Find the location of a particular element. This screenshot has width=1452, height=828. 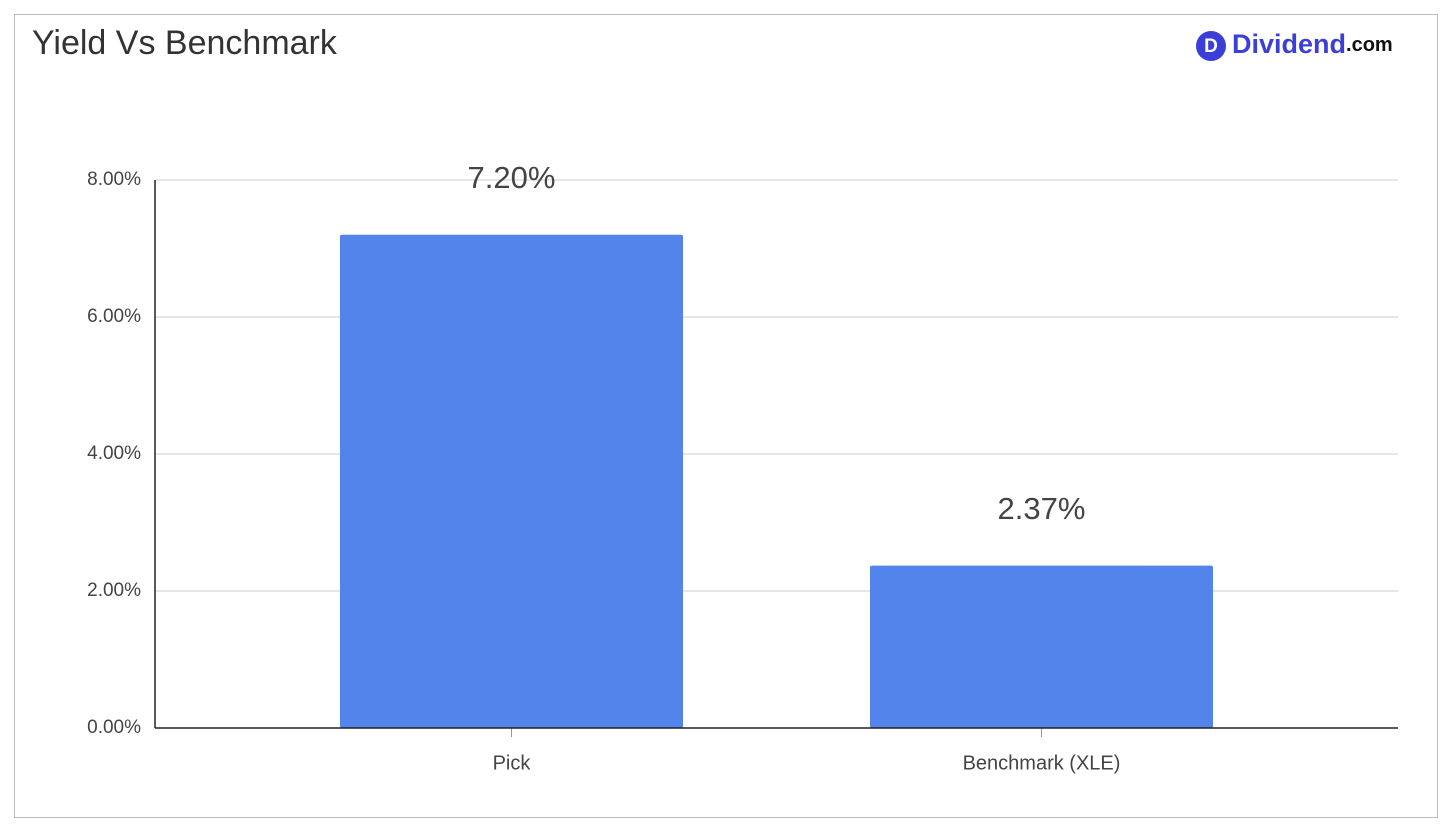

y-tick-label: 4.00% is located at coordinates (114, 453).